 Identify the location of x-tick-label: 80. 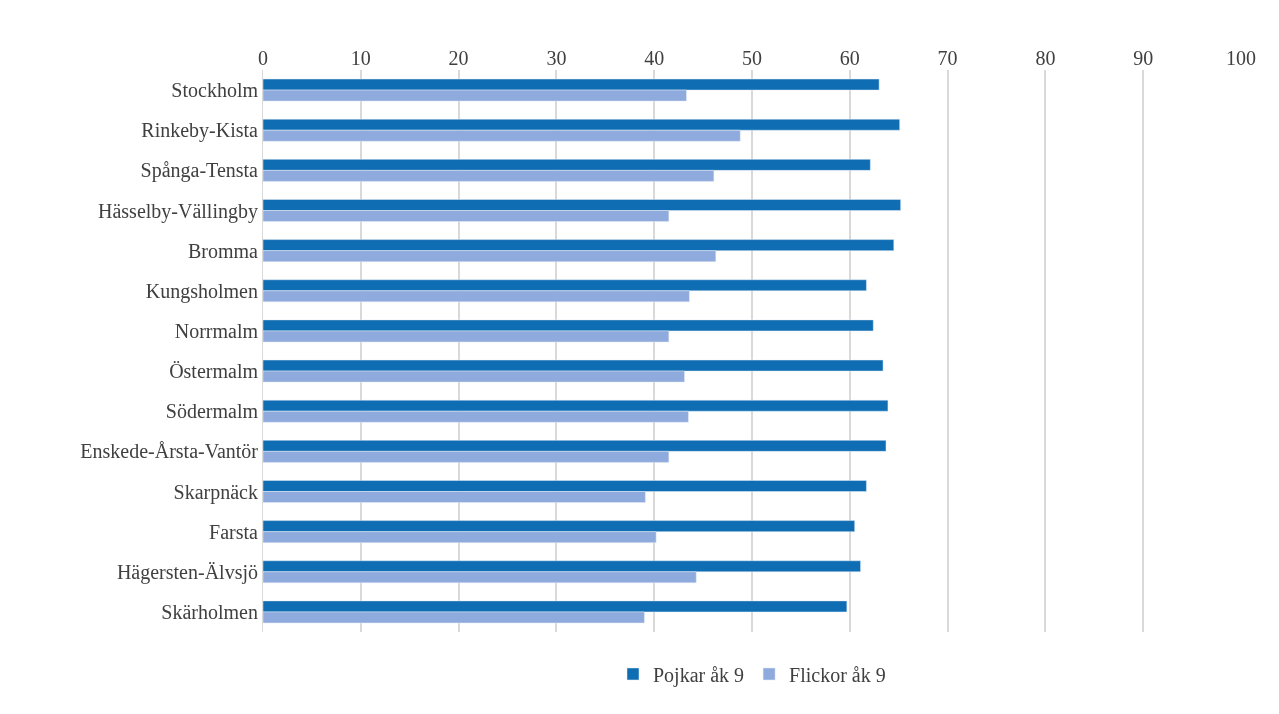
(1045, 58).